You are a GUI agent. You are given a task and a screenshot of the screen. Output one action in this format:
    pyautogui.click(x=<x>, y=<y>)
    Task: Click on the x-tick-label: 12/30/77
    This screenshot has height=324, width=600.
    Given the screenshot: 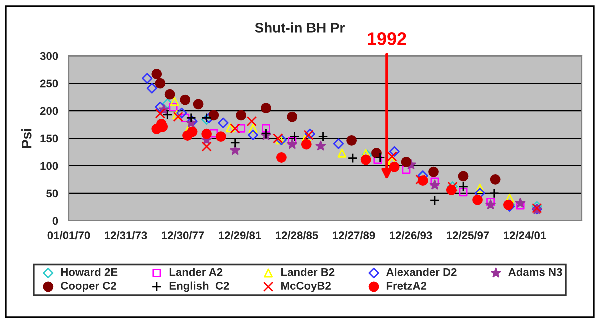 What is the action you would take?
    pyautogui.click(x=183, y=235)
    